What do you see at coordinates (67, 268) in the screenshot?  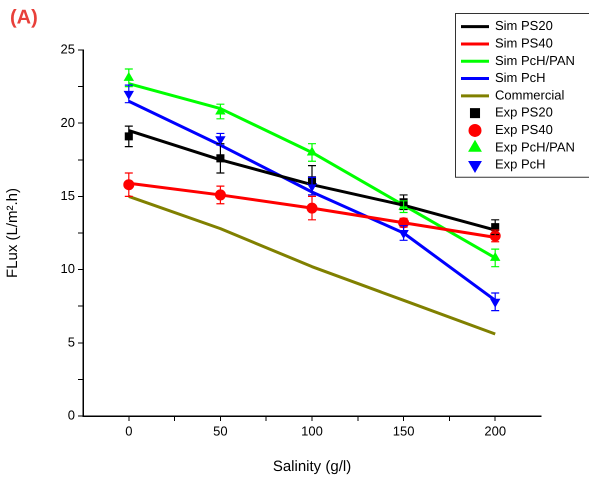 I see `y-tick-label: 10` at bounding box center [67, 268].